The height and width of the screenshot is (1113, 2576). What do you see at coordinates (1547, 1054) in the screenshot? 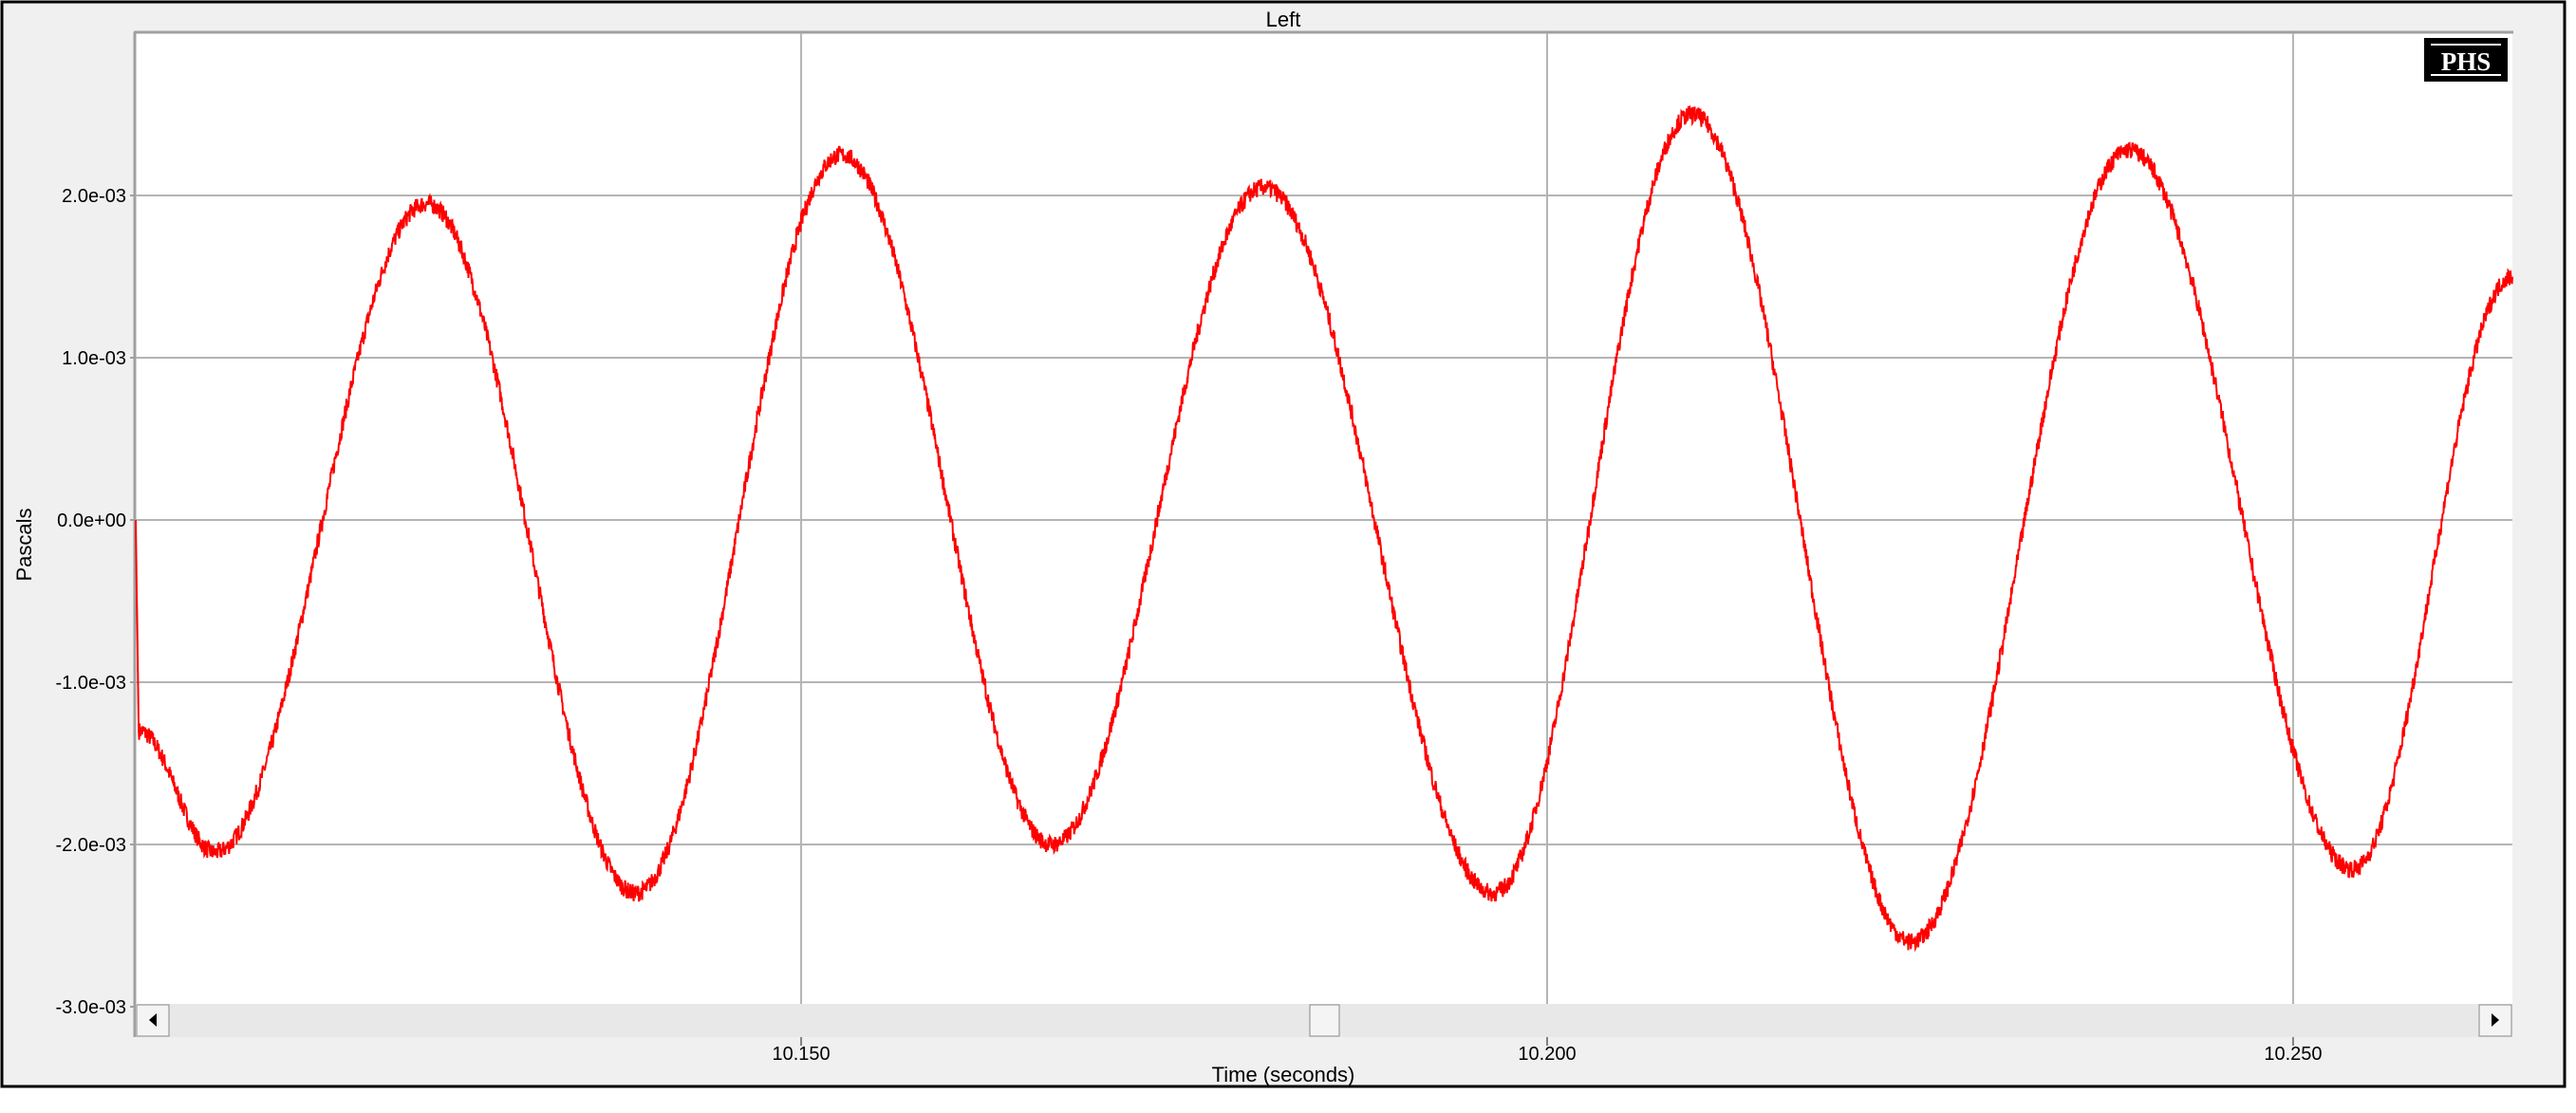
I see `x-tick-label: 10.200` at bounding box center [1547, 1054].